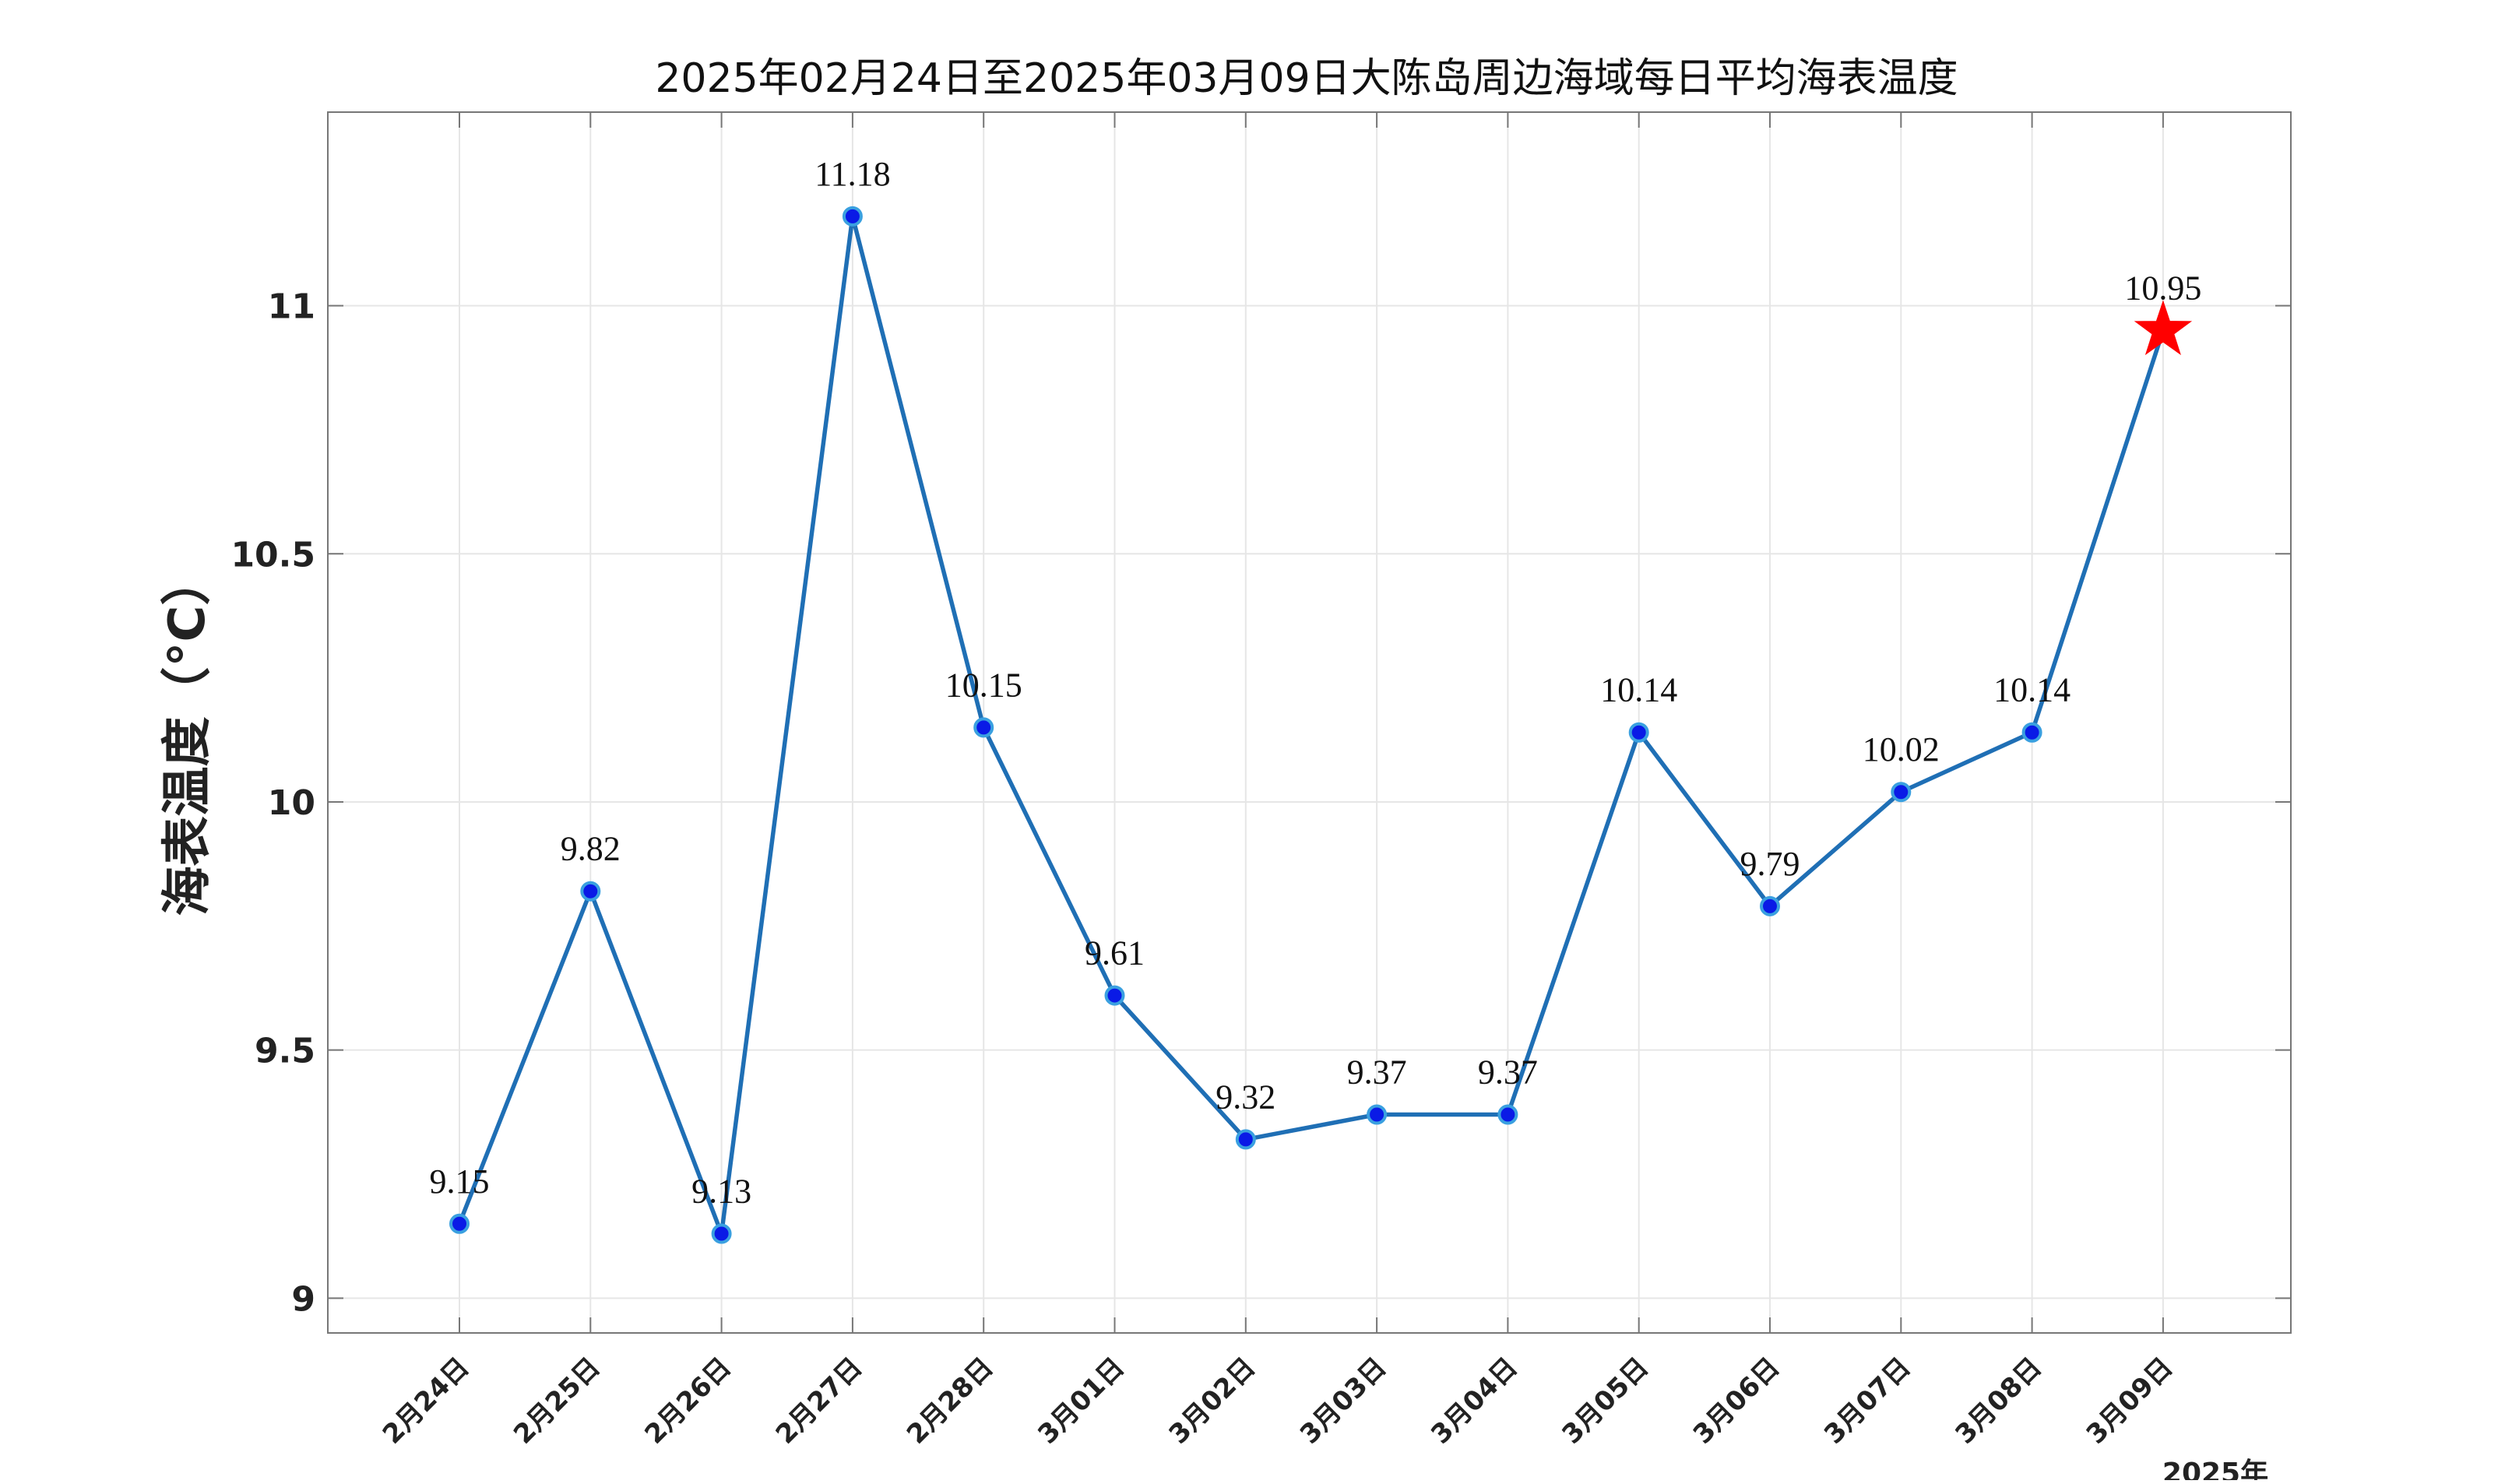 Image resolution: width=2505 pixels, height=1484 pixels. Describe the element at coordinates (426, 1402) in the screenshot. I see `x-tick-label: 2月24日` at that location.